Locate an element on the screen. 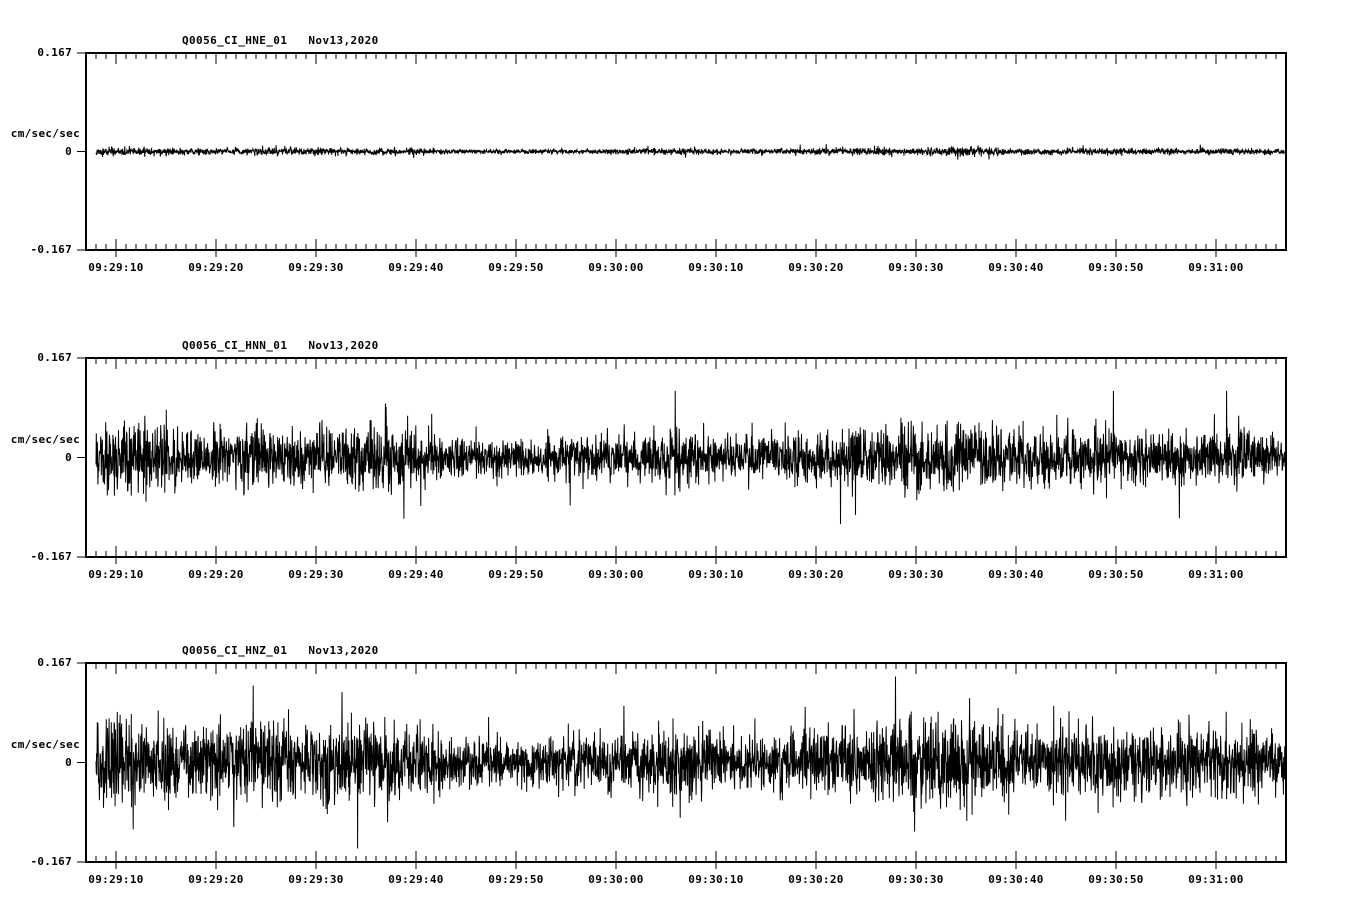 The width and height of the screenshot is (1358, 924). x-tick-label-hnz-5: 09:30:00 is located at coordinates (616, 879).